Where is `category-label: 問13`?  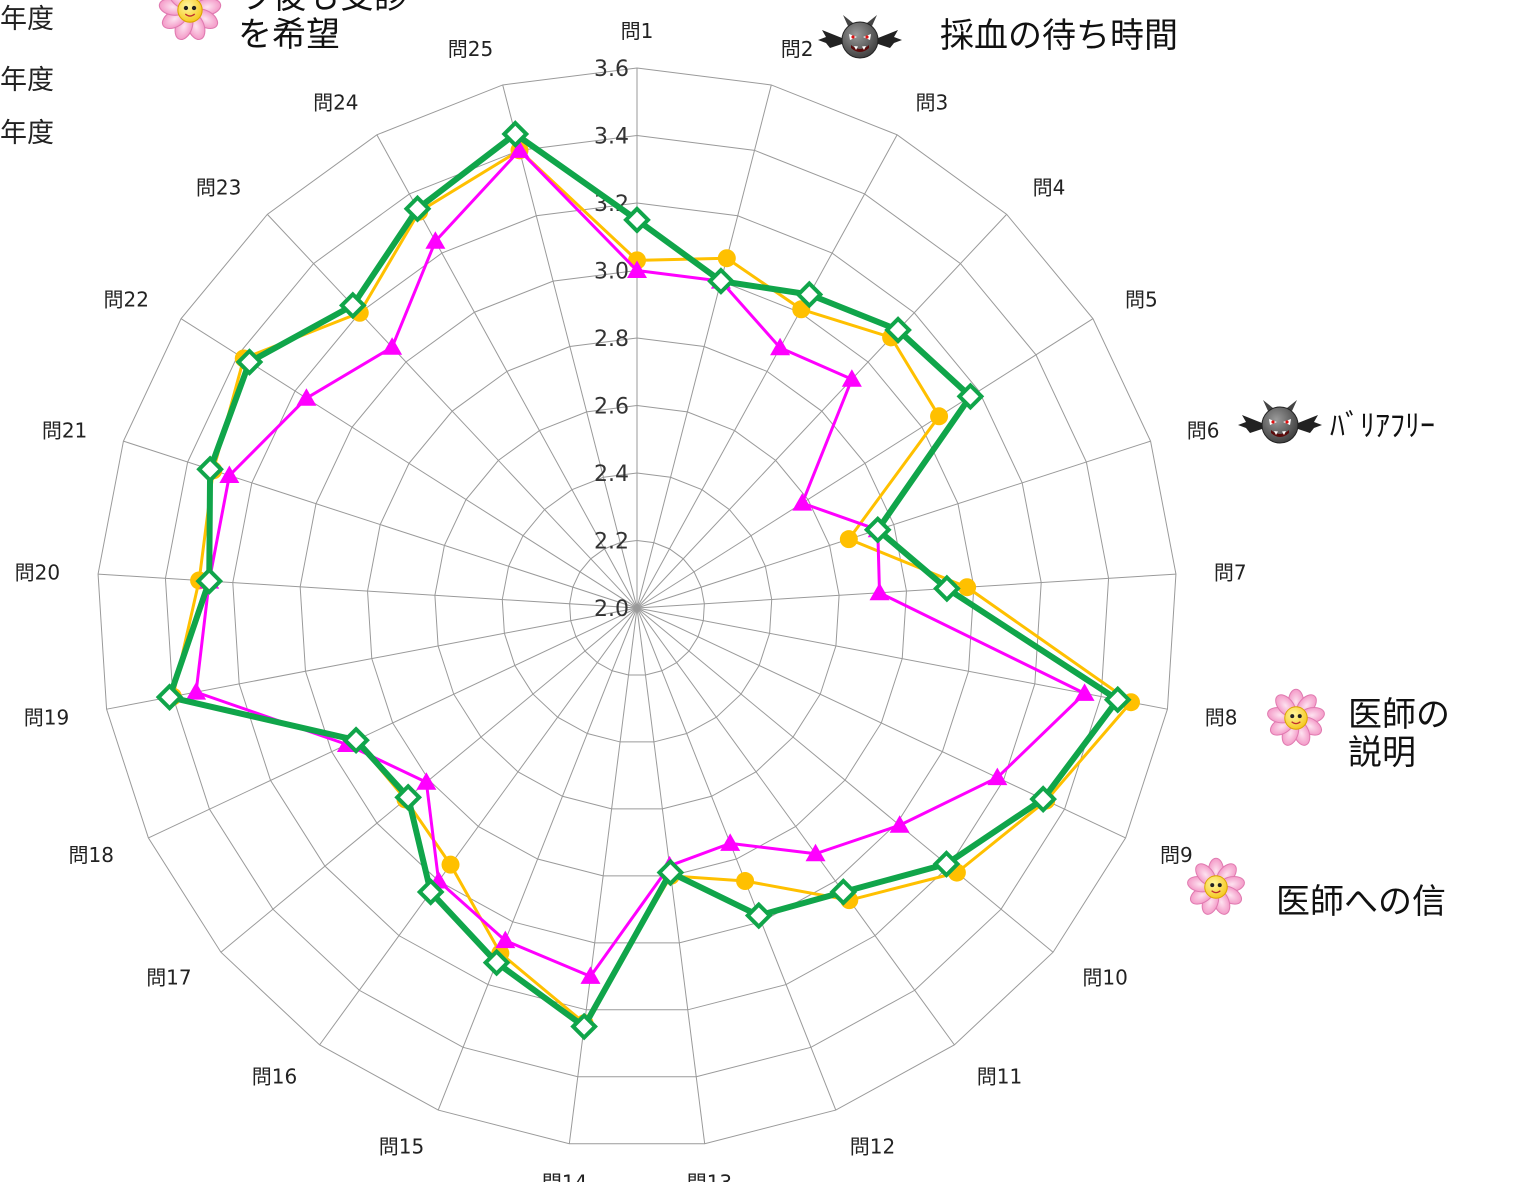 category-label: 問13 is located at coordinates (709, 1176).